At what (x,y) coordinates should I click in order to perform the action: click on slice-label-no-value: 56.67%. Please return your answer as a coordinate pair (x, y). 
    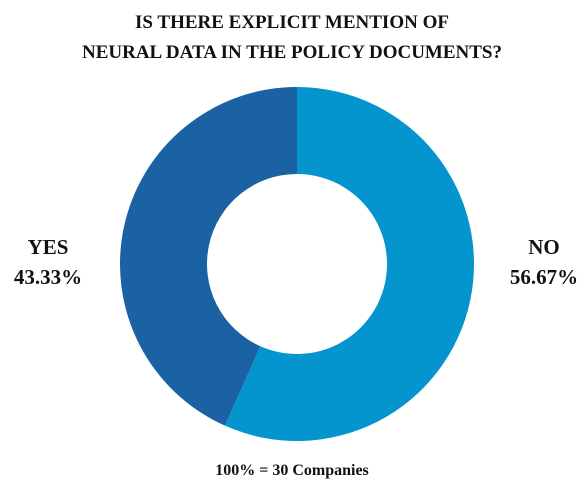
    Looking at the image, I should click on (544, 277).